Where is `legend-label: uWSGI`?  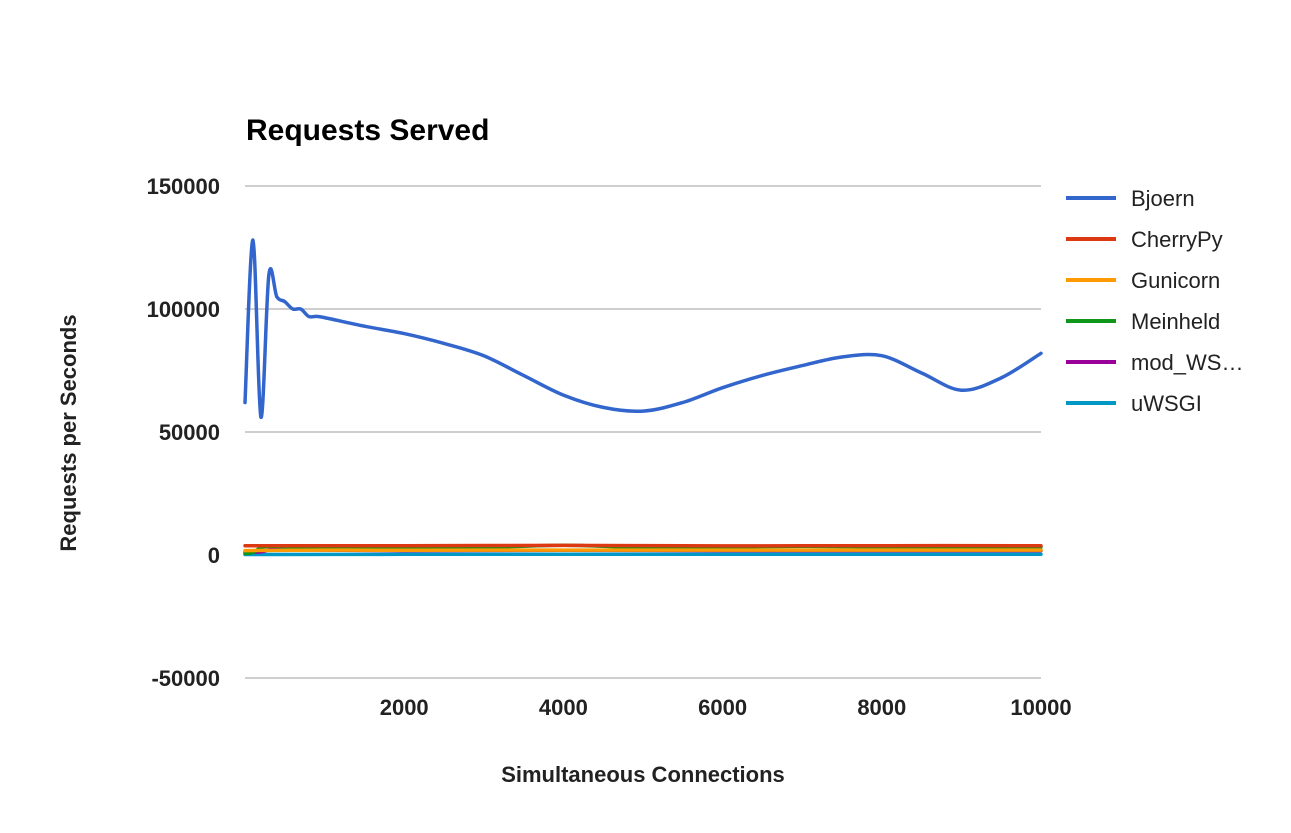 legend-label: uWSGI is located at coordinates (1166, 403).